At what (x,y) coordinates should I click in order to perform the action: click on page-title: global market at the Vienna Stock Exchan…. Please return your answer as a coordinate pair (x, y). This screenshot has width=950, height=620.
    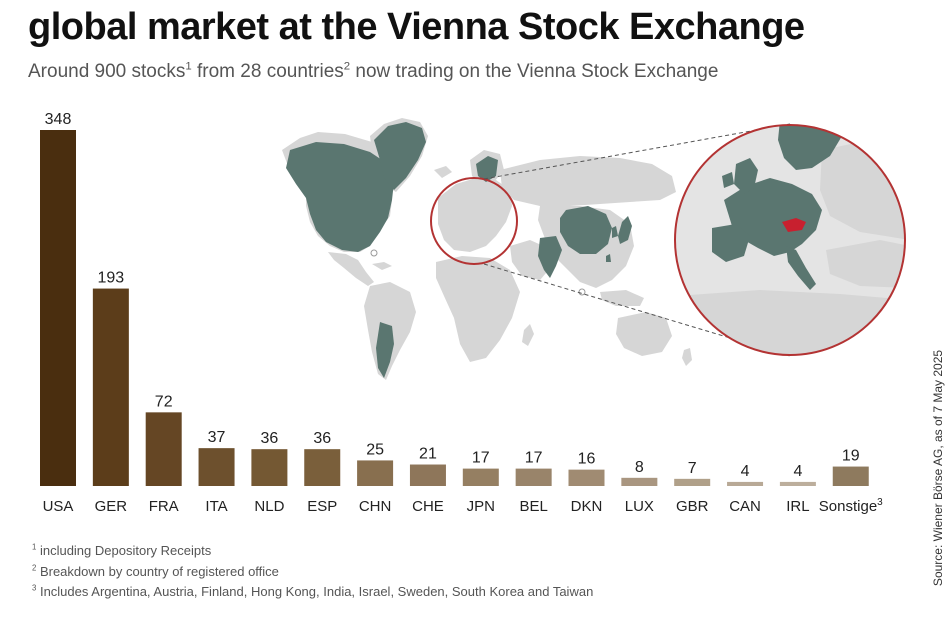
    Looking at the image, I should click on (416, 27).